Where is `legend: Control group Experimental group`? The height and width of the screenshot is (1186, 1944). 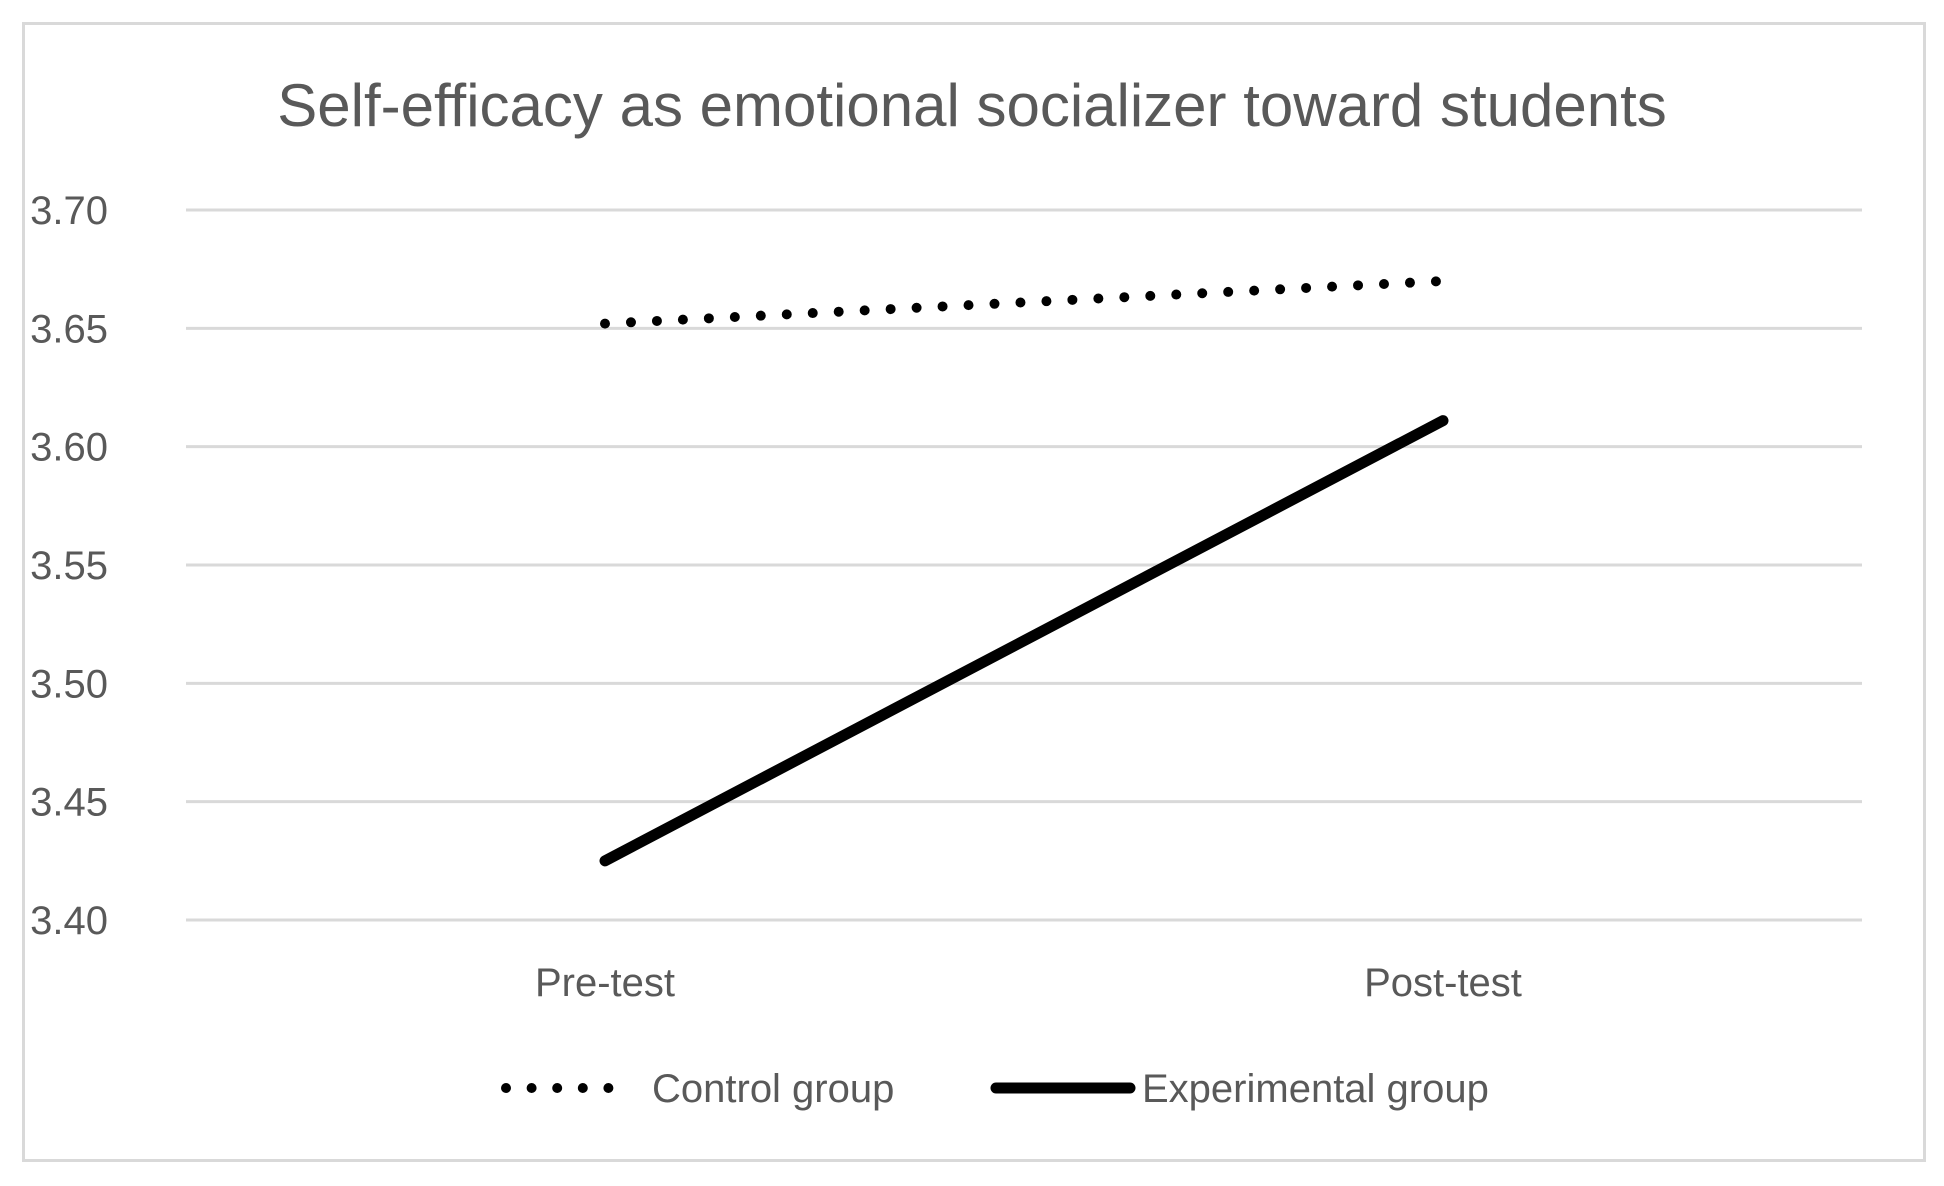 legend: Control group Experimental group is located at coordinates (995, 1089).